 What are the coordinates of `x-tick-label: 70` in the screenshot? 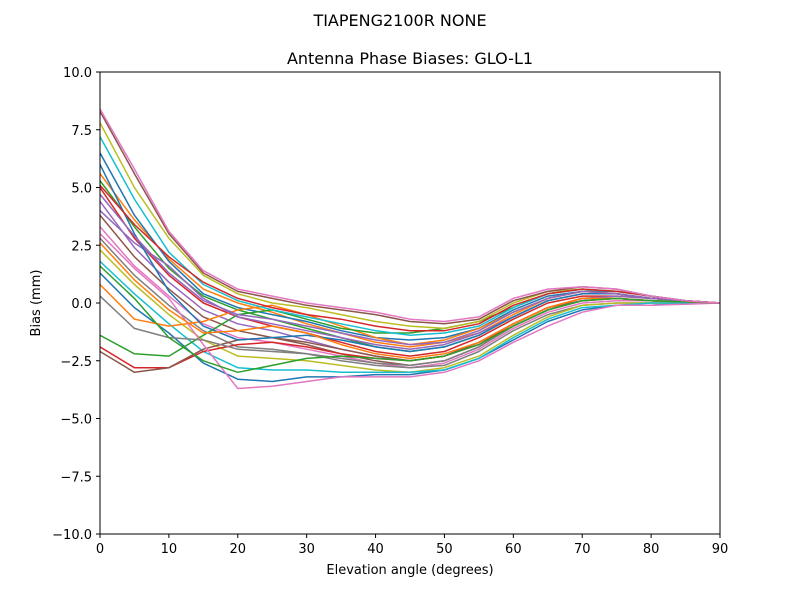 It's located at (582, 549).